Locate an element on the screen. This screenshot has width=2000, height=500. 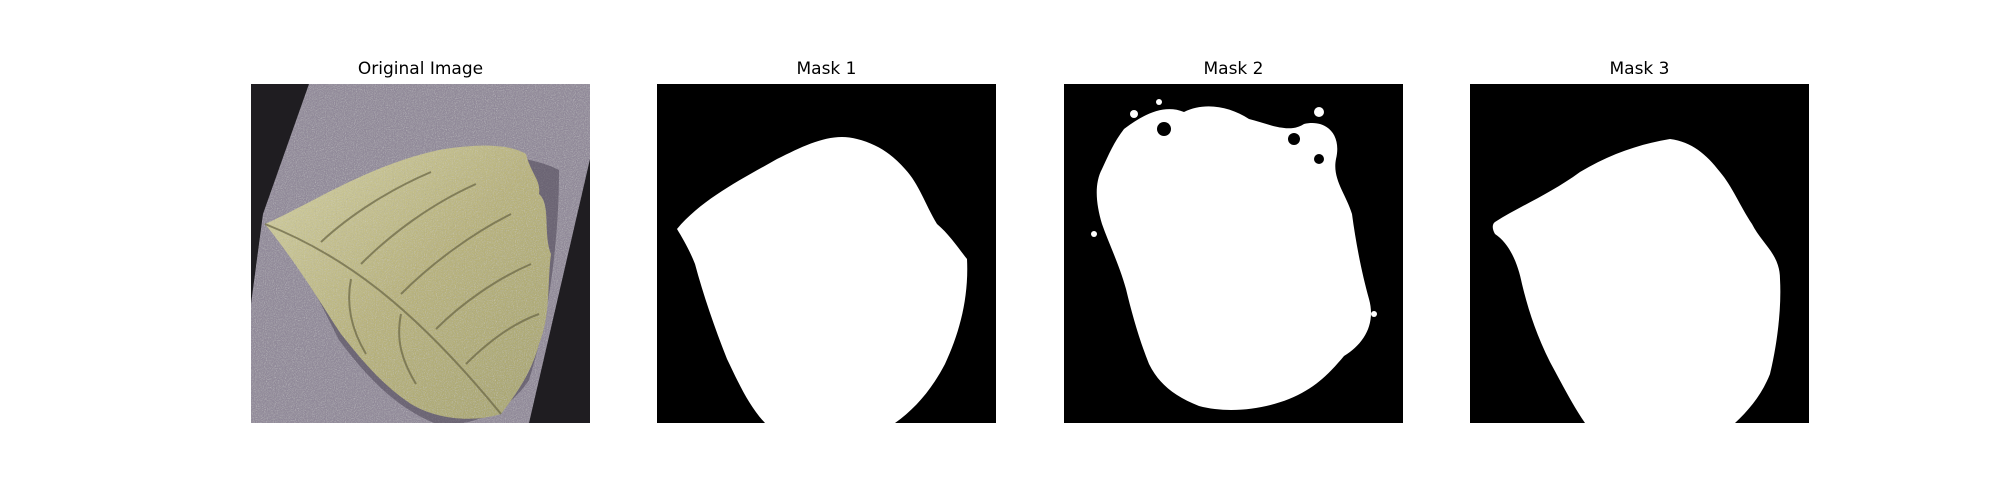
mask-2-image is located at coordinates (1233, 253).